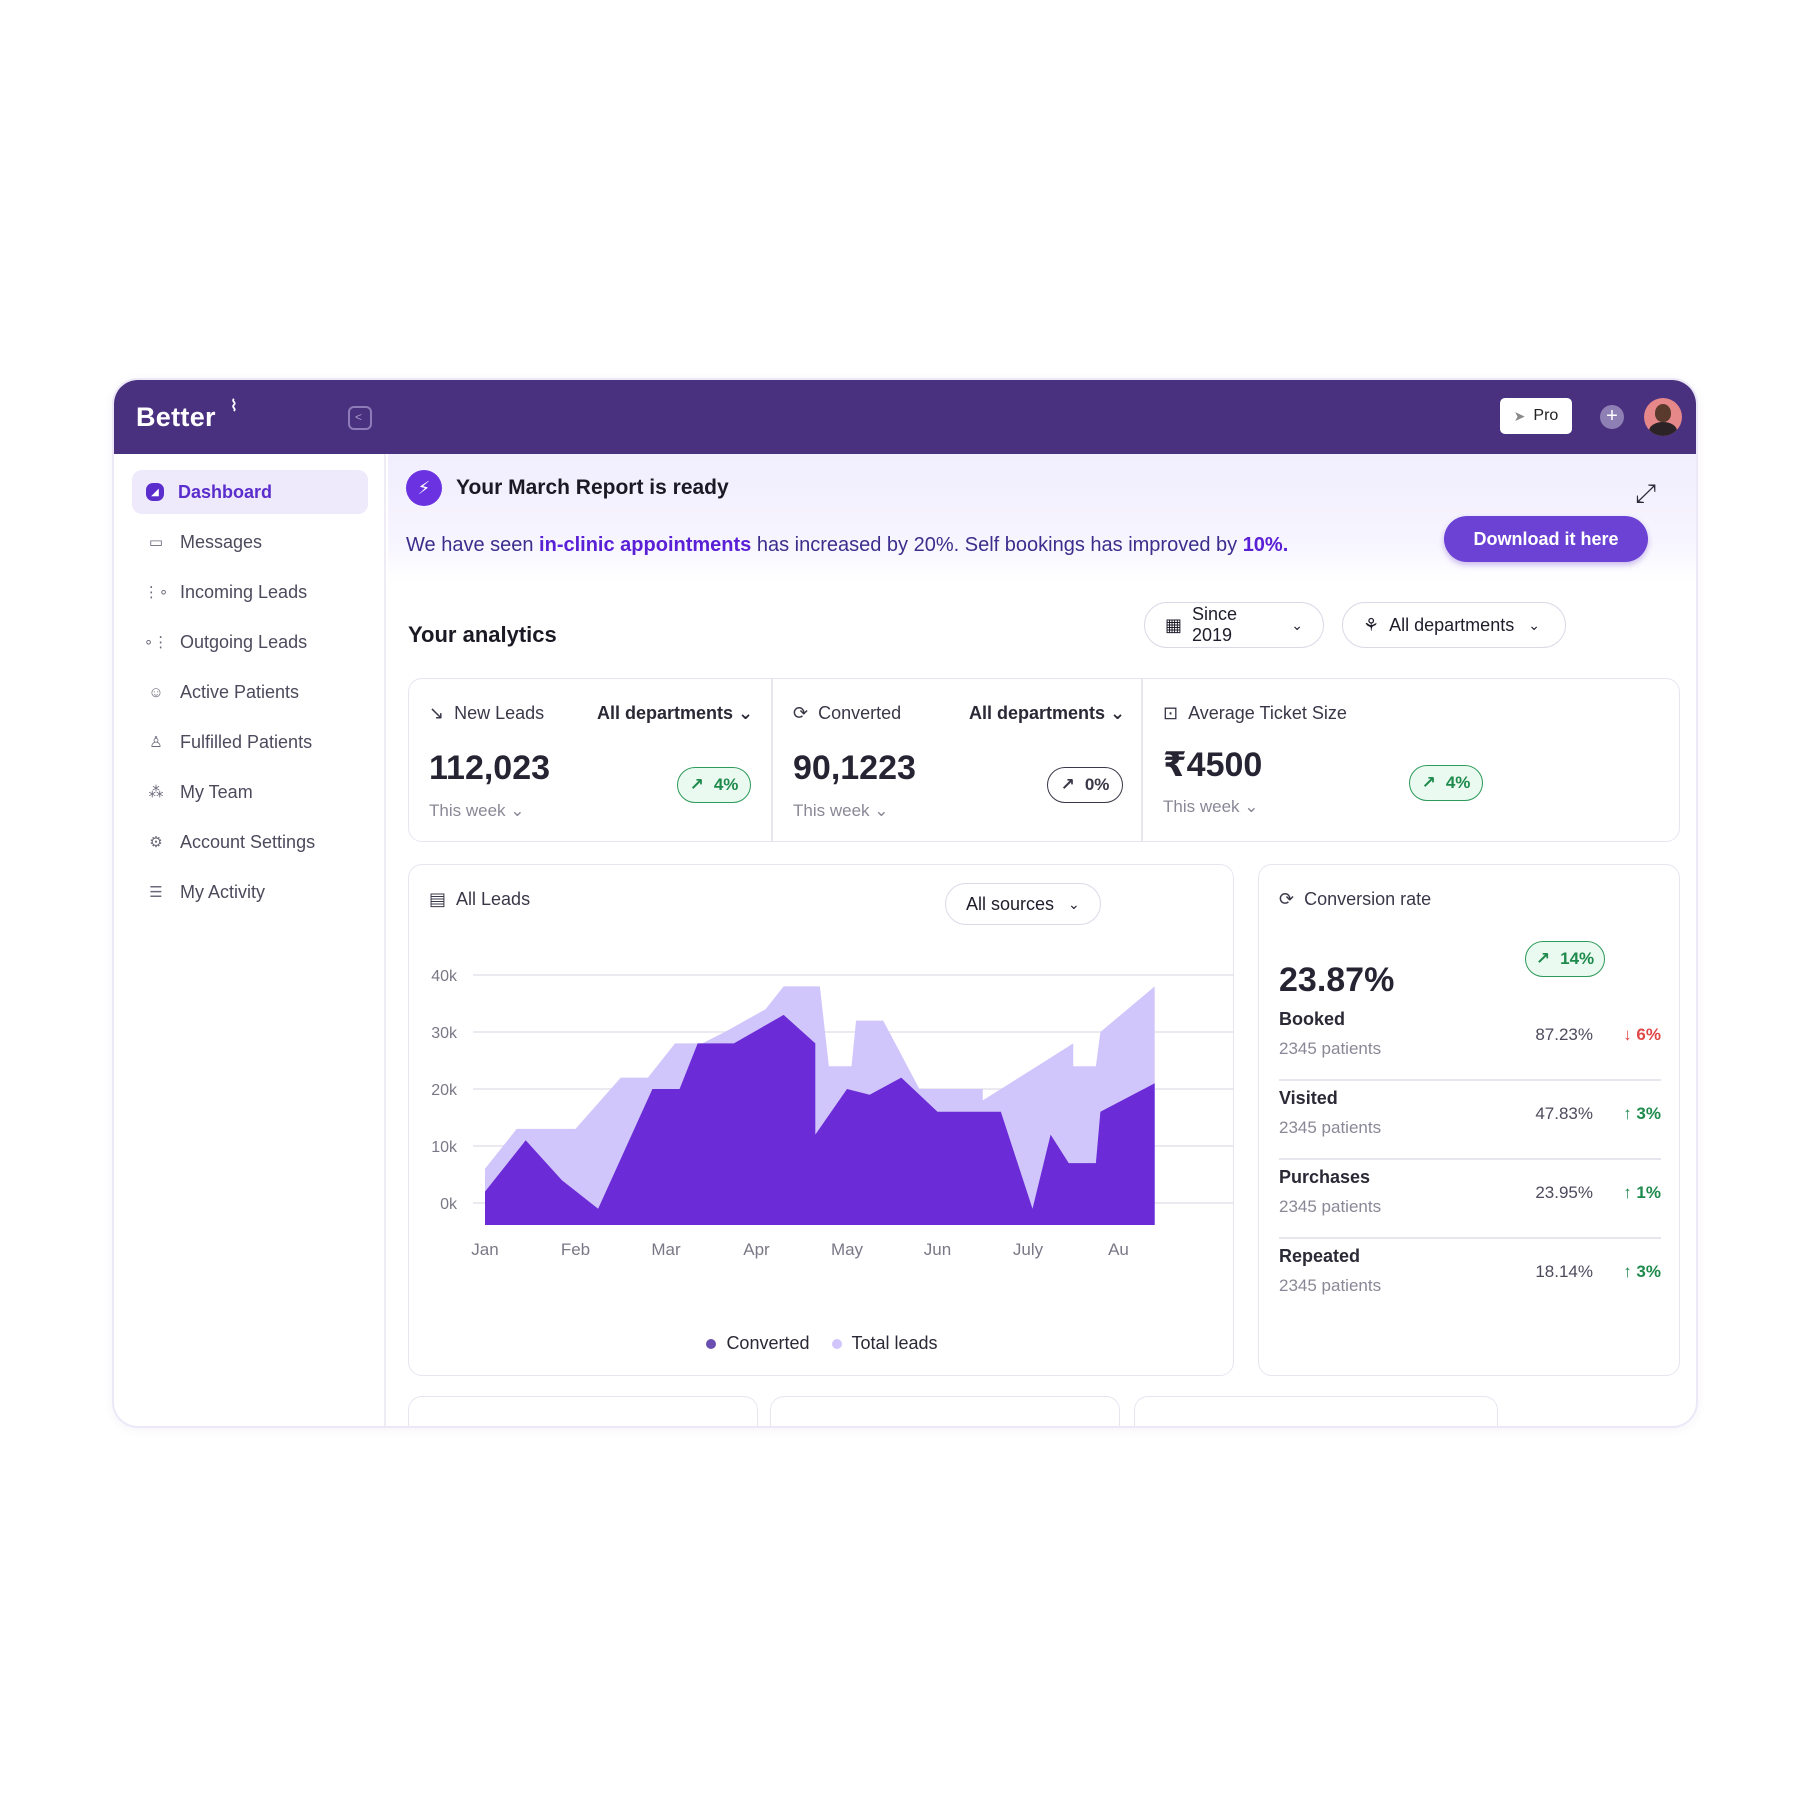  What do you see at coordinates (1612, 417) in the screenshot?
I see `add-icon: +` at bounding box center [1612, 417].